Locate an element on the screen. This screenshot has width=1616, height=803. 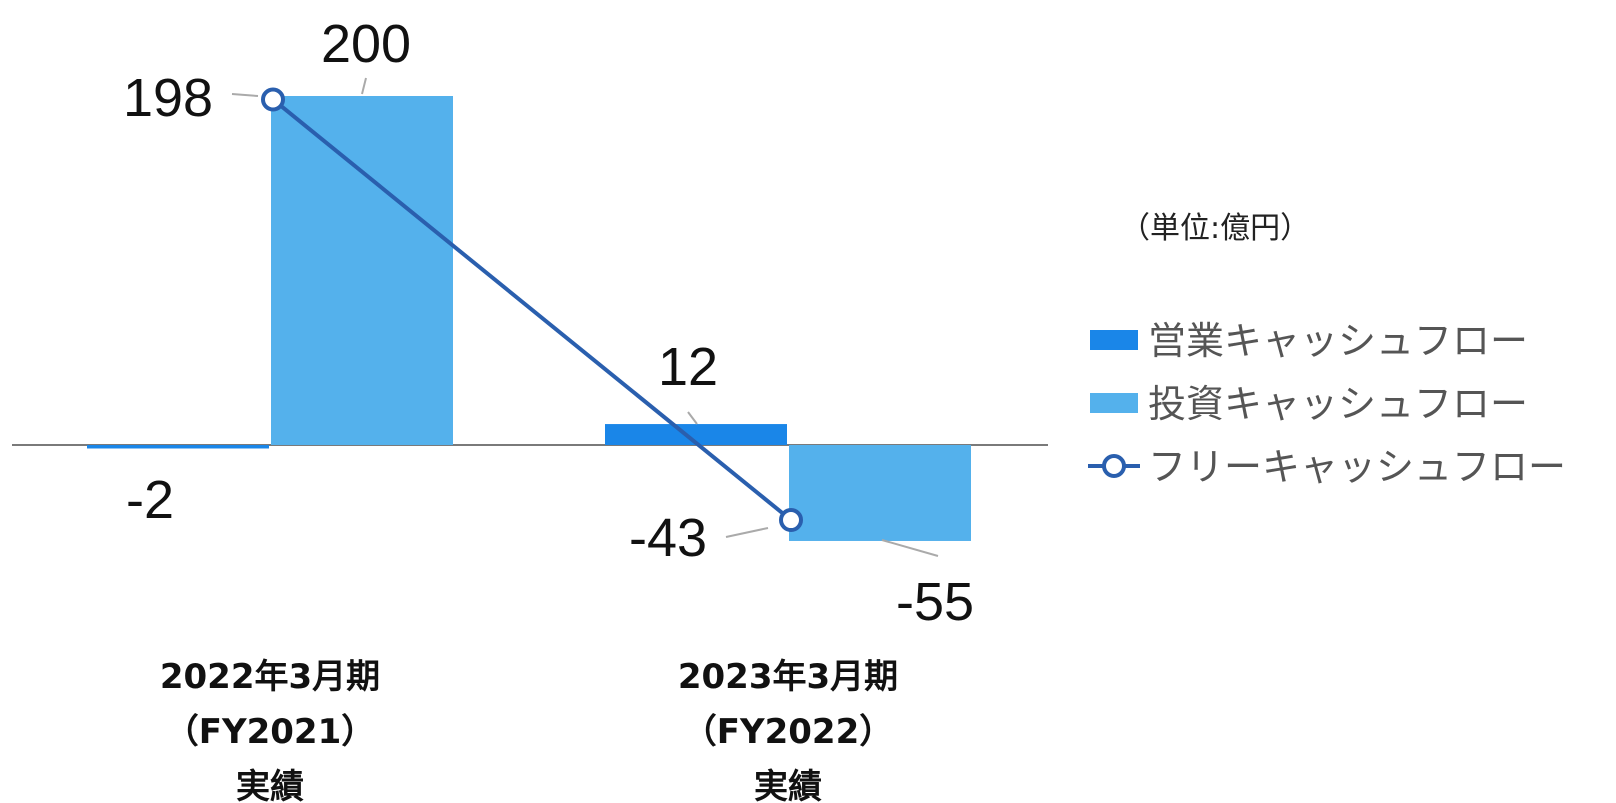
category-label-0-line1: 2022年3月期 is located at coordinates (270, 677).